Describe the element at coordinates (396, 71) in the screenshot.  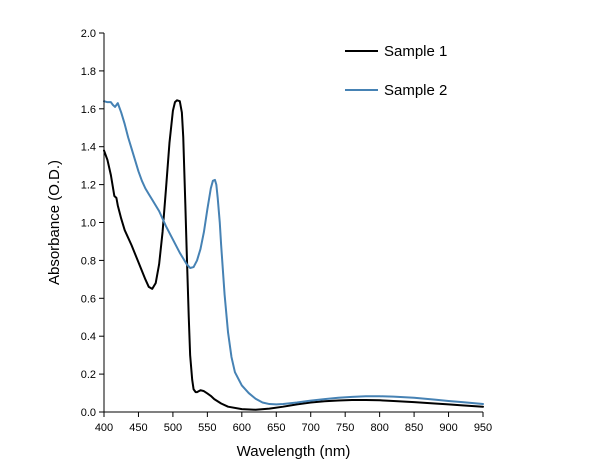
I see `legend: Sample 1 Sample 2` at that location.